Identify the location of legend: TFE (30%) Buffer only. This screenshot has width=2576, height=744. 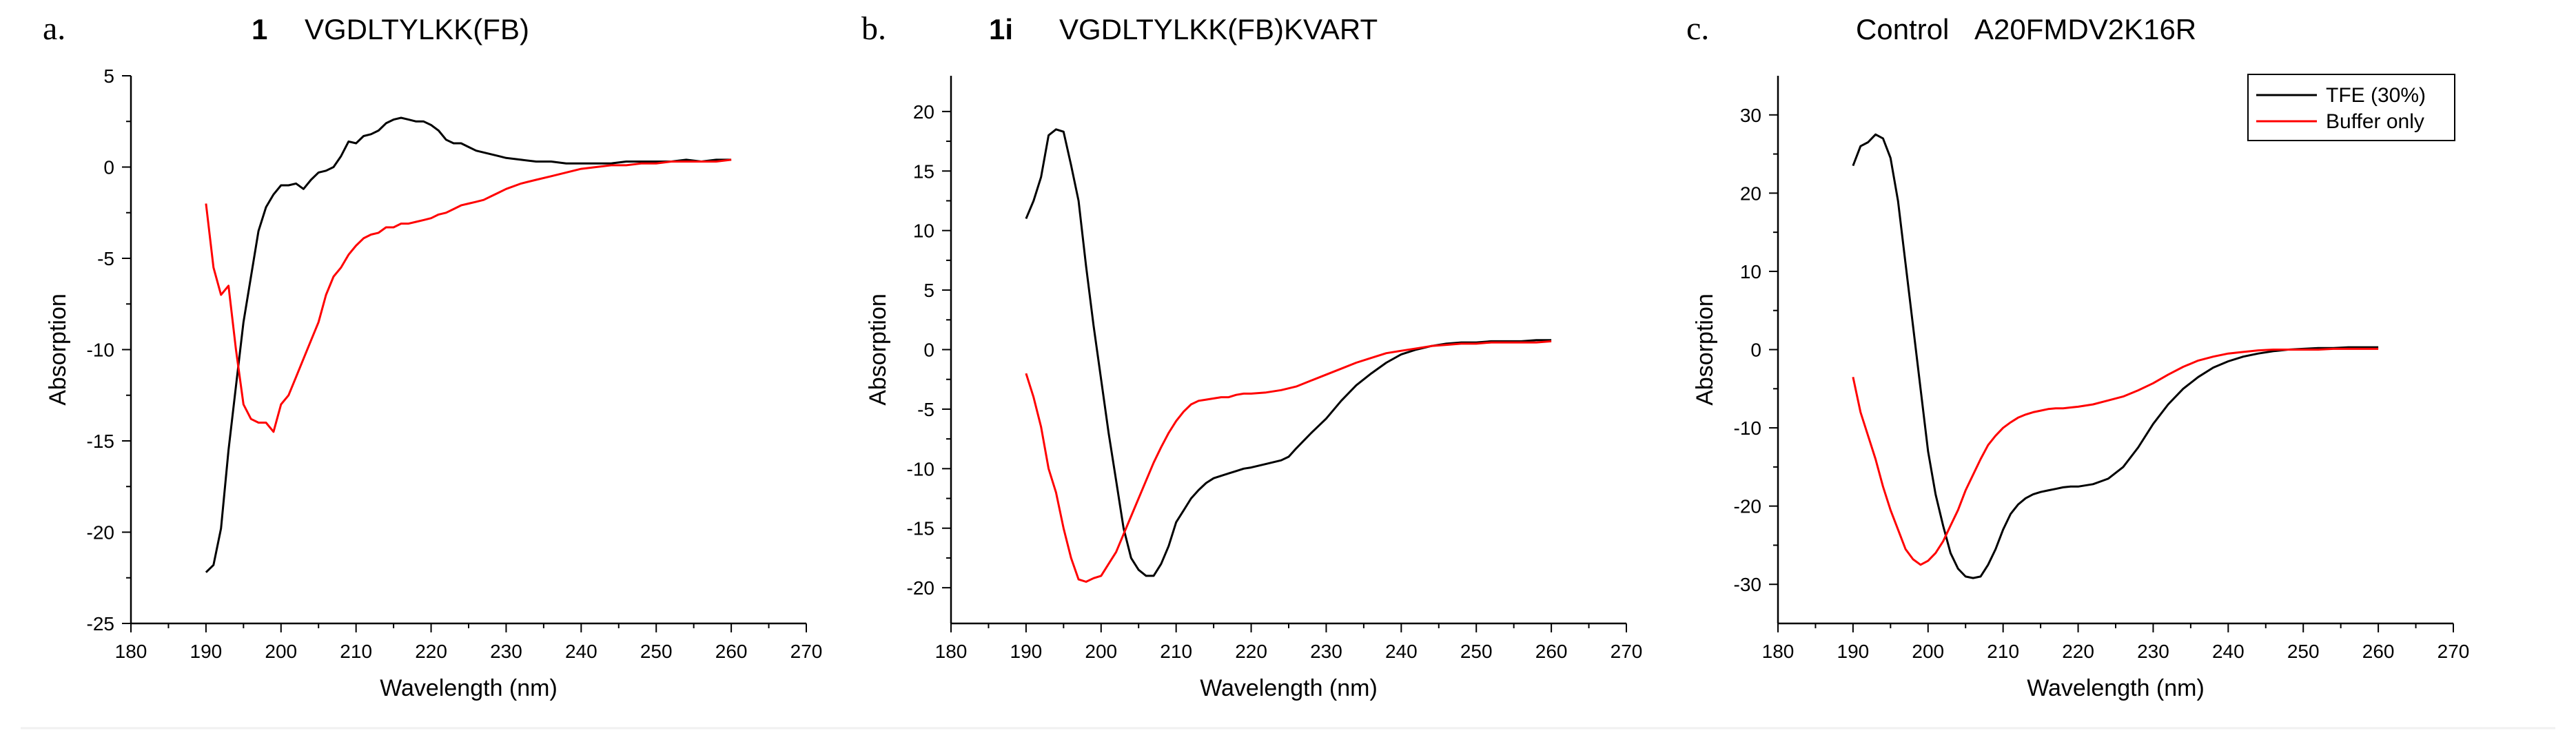
(2351, 108).